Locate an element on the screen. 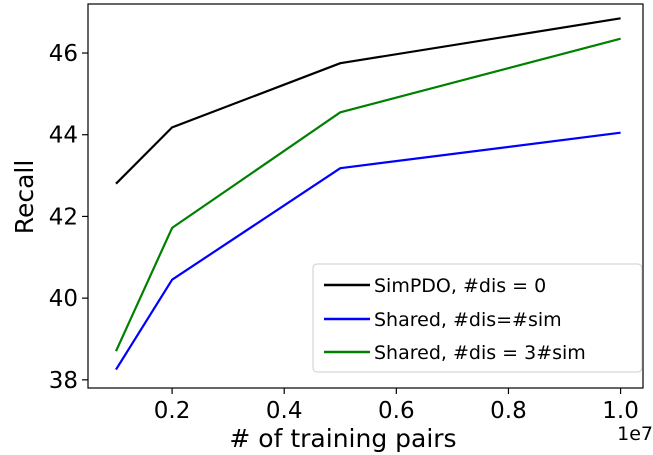  x-tick-label: 0.6 is located at coordinates (396, 411).